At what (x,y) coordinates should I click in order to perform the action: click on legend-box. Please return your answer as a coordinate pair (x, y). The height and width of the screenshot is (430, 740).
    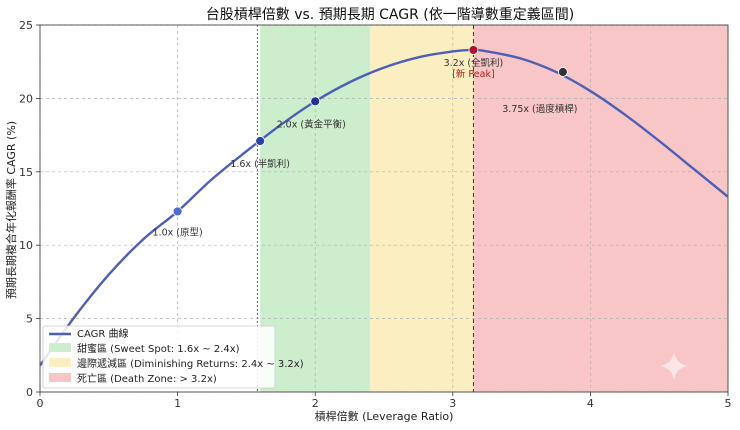
    Looking at the image, I should click on (159, 357).